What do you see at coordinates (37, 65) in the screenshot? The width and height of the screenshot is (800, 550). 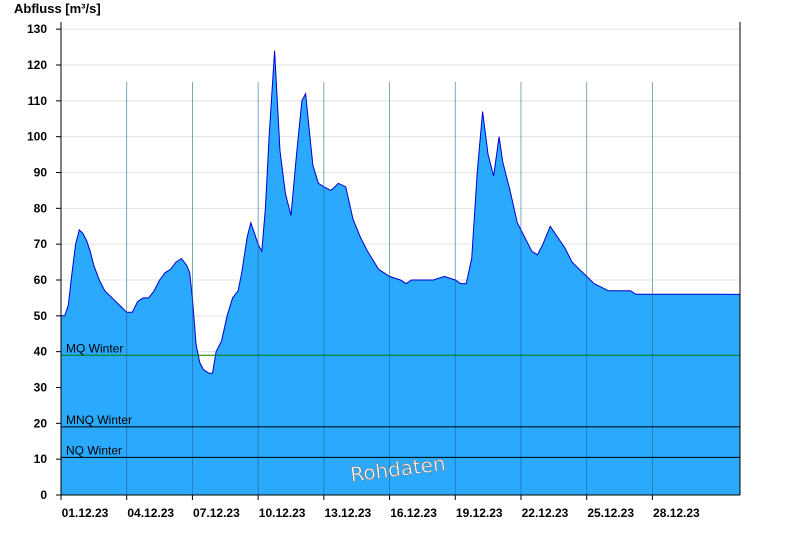 I see `y-tick-label: 120` at bounding box center [37, 65].